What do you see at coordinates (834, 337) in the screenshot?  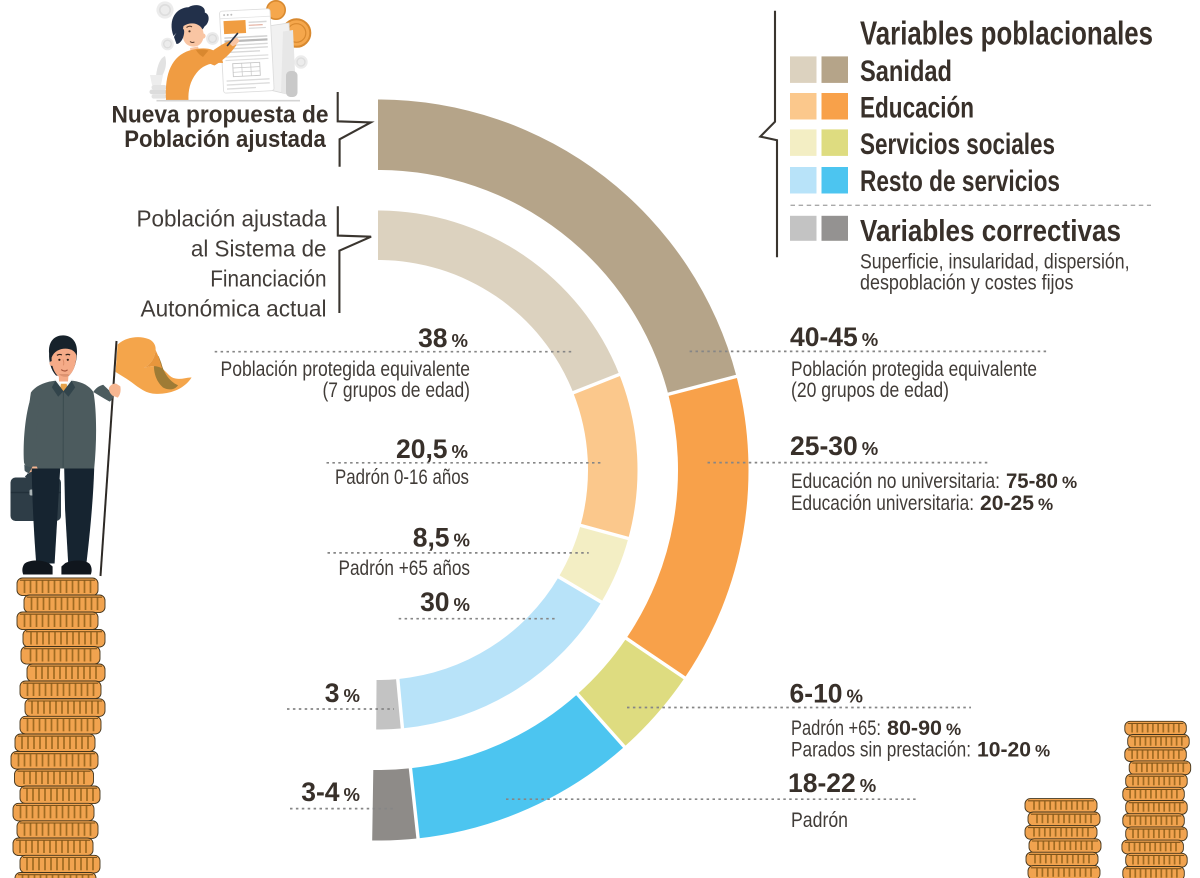 I see `svg-text: 40-45%` at bounding box center [834, 337].